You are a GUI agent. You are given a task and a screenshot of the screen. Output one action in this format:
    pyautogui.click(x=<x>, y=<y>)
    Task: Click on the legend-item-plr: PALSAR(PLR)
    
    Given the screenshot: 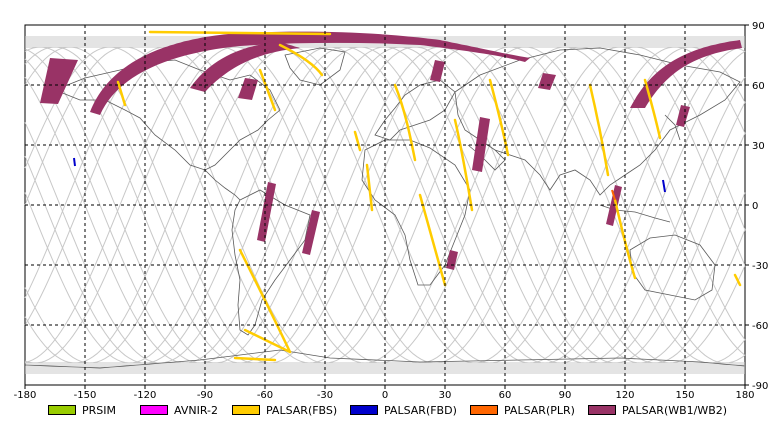 What is the action you would take?
    pyautogui.click(x=522, y=410)
    